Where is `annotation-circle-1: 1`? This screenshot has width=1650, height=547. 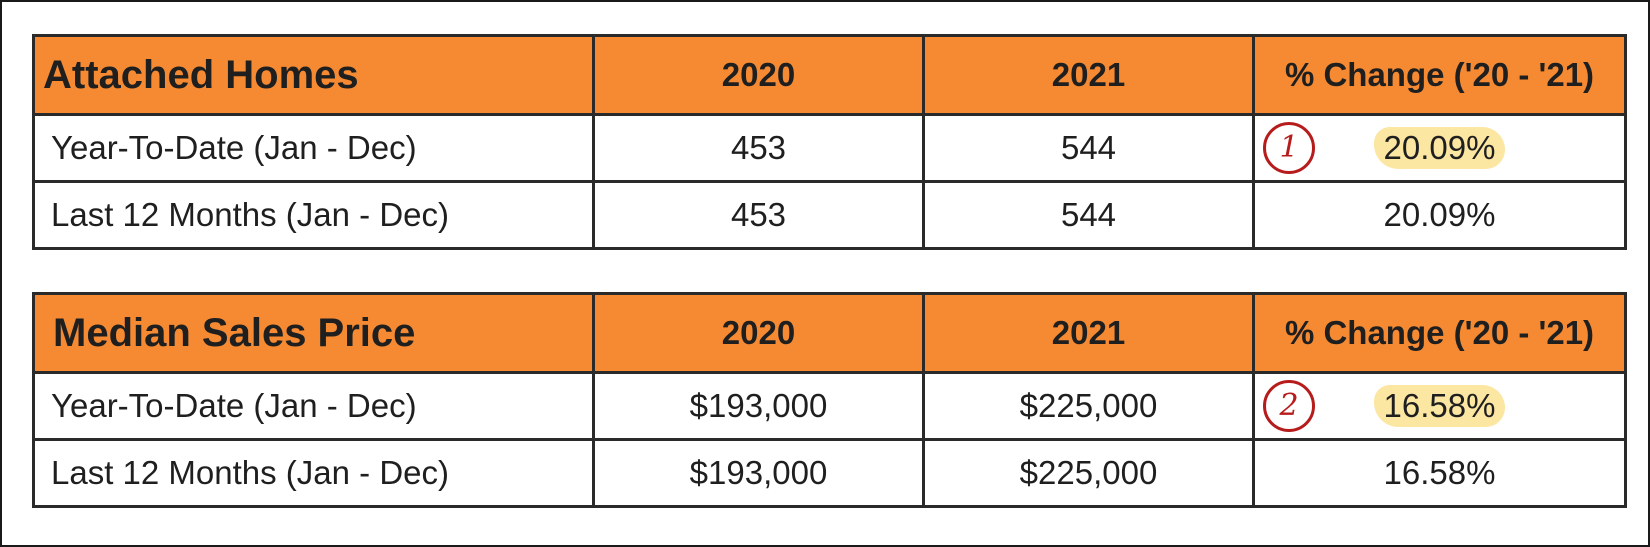
annotation-circle-1: 1 is located at coordinates (1289, 148).